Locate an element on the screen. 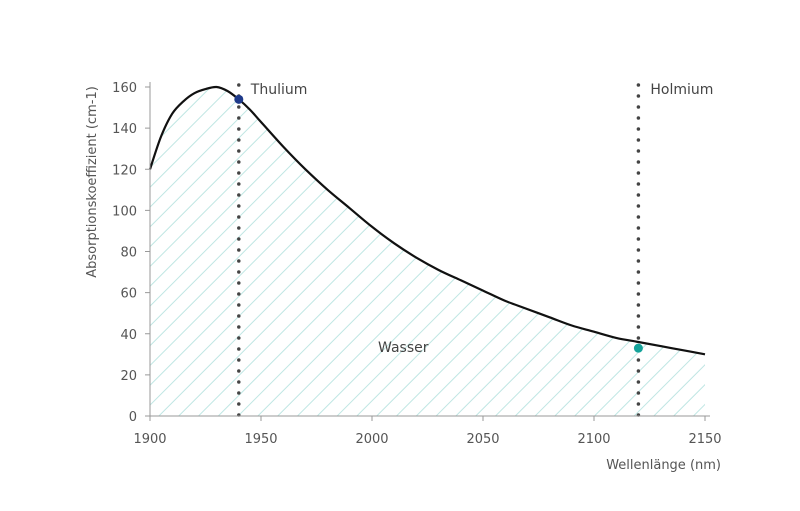 The height and width of the screenshot is (511, 800). y-tick-label: 60 is located at coordinates (128, 294).